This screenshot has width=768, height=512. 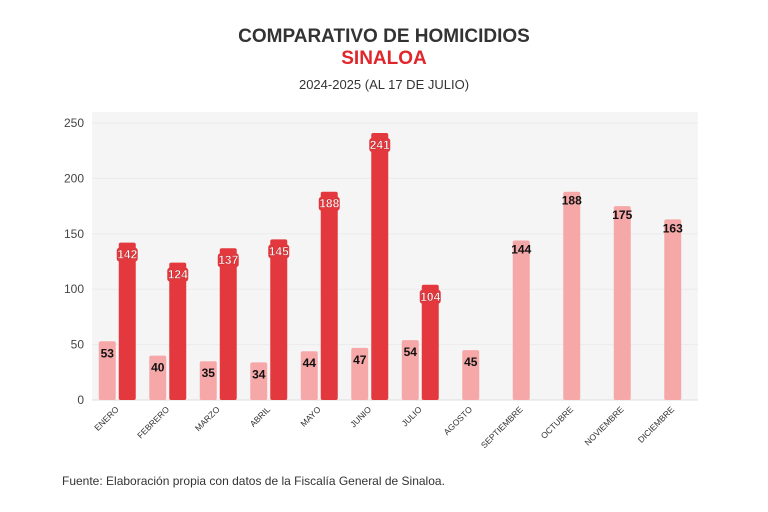 I want to click on data-label-2025: 137, so click(x=228, y=260).